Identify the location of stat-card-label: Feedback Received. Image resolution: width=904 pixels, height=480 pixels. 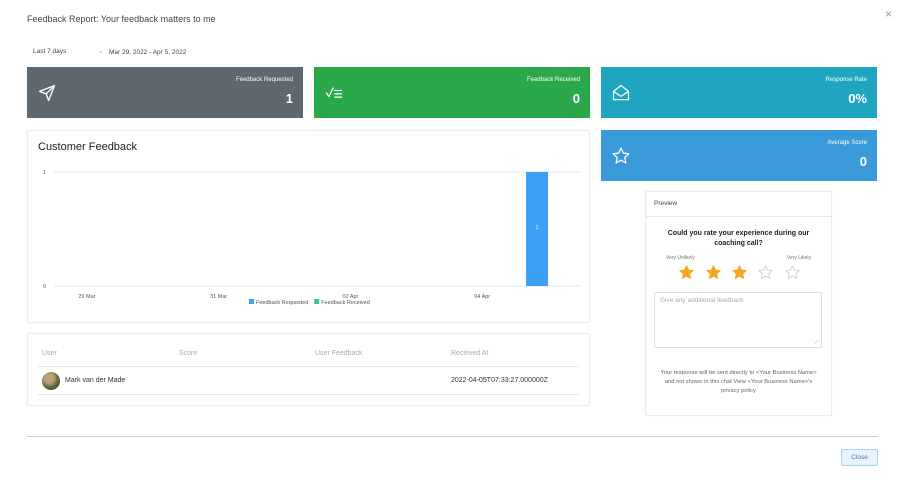
(553, 80).